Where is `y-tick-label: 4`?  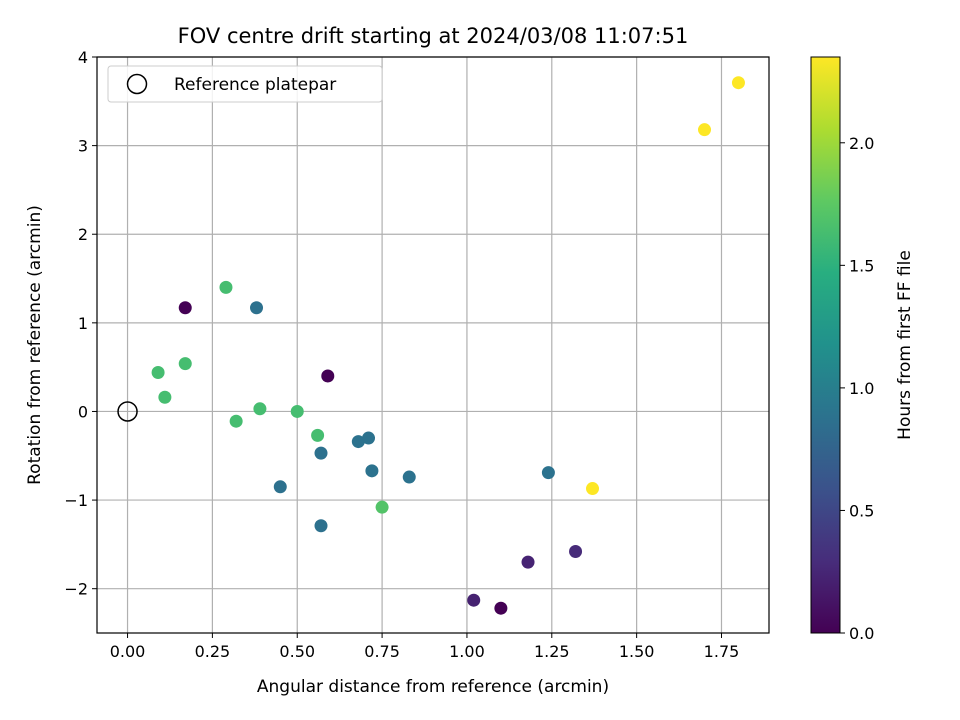 y-tick-label: 4 is located at coordinates (83, 57).